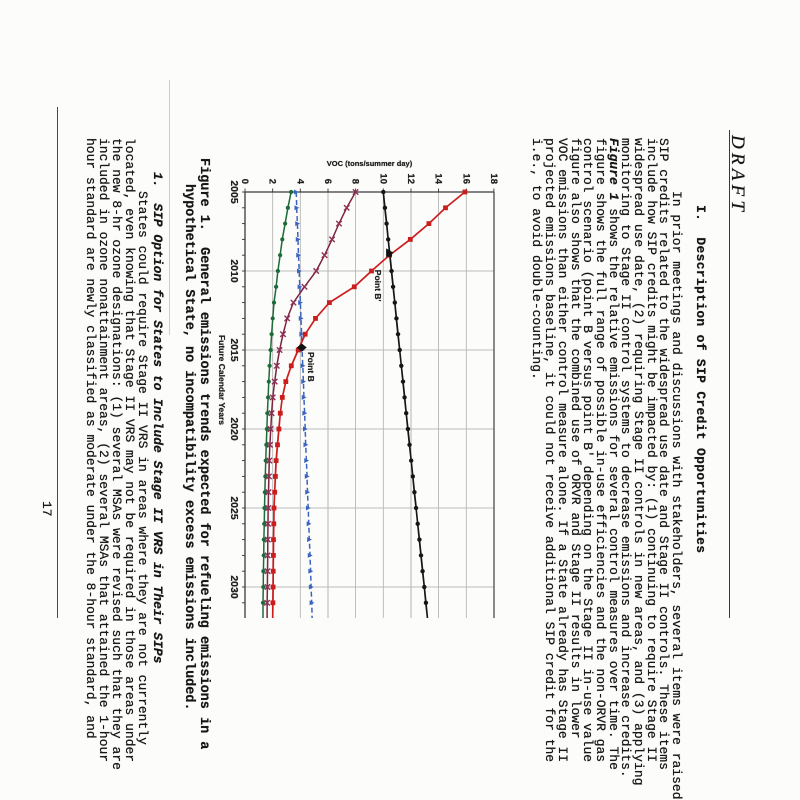 Image resolution: width=800 pixels, height=800 pixels. I want to click on svg-text: 14, so click(438, 178).